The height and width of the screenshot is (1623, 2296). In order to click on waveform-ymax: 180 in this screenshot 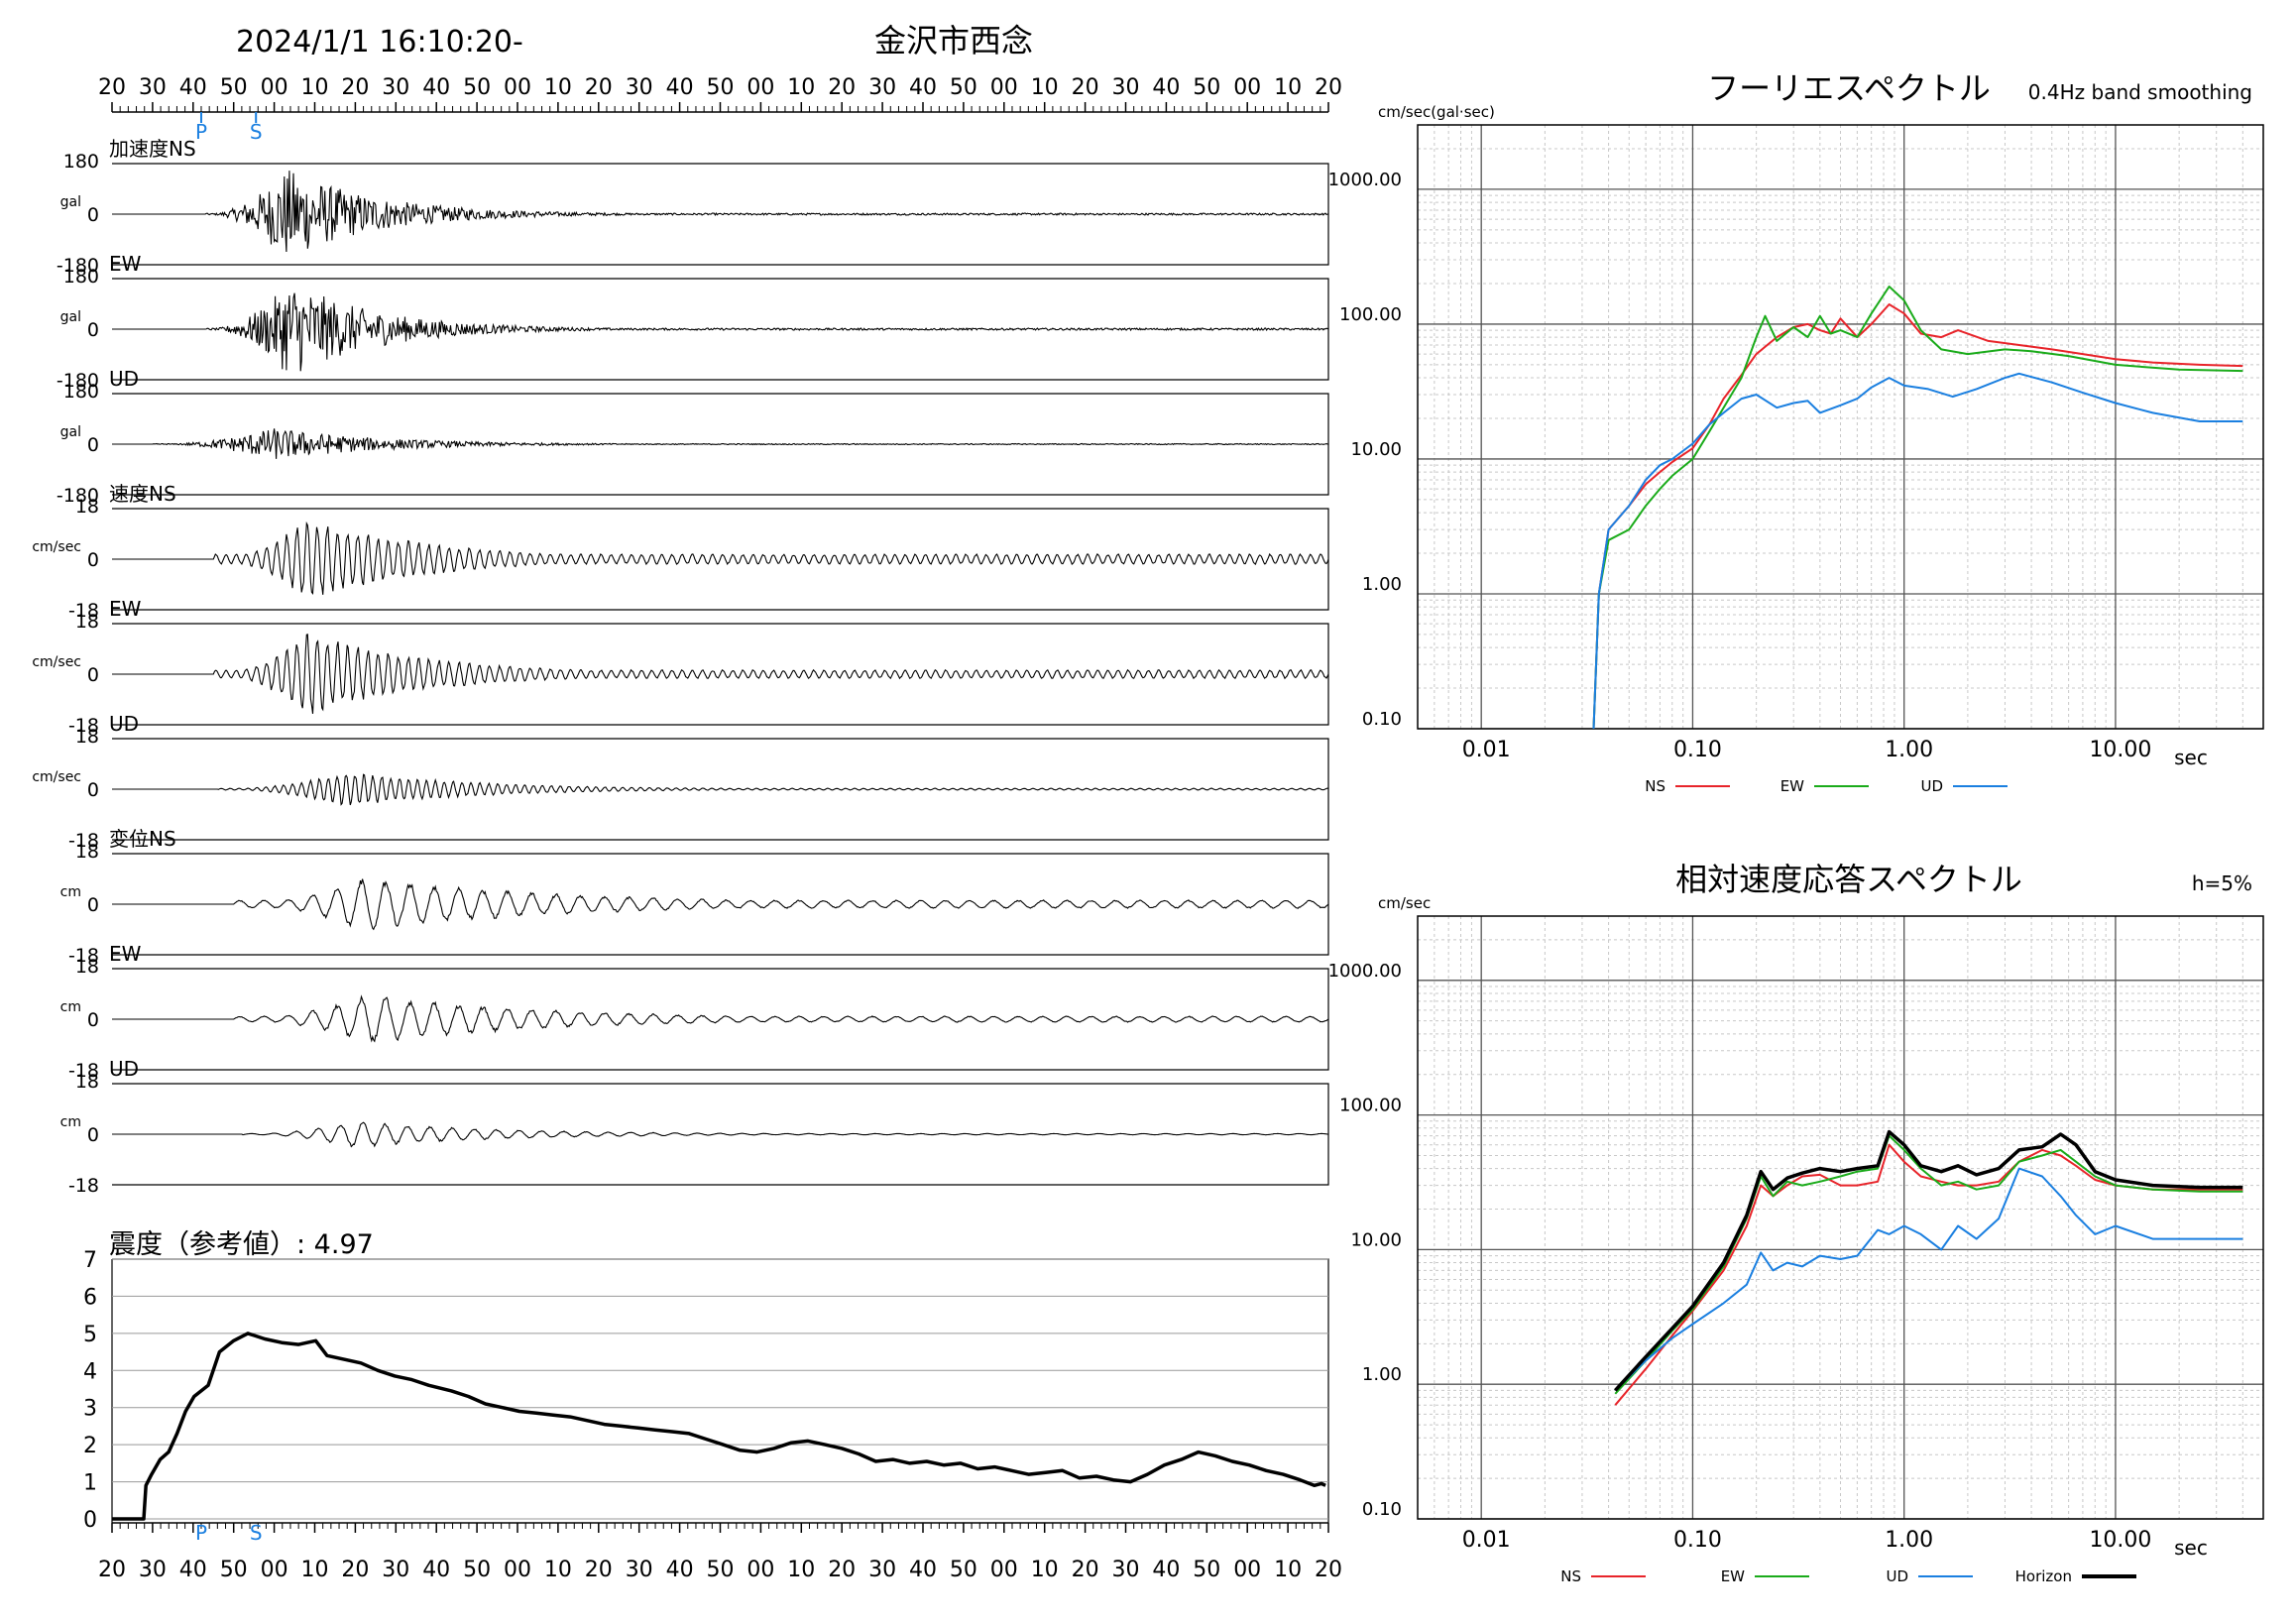, I will do `click(81, 392)`.